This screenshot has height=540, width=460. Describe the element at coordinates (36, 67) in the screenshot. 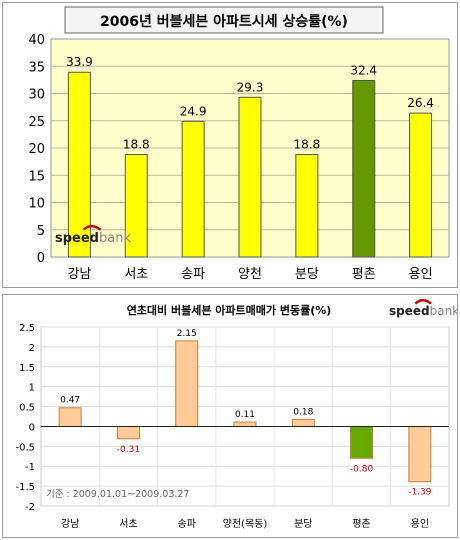

I see `chart-1-y-tick-label: 35` at that location.